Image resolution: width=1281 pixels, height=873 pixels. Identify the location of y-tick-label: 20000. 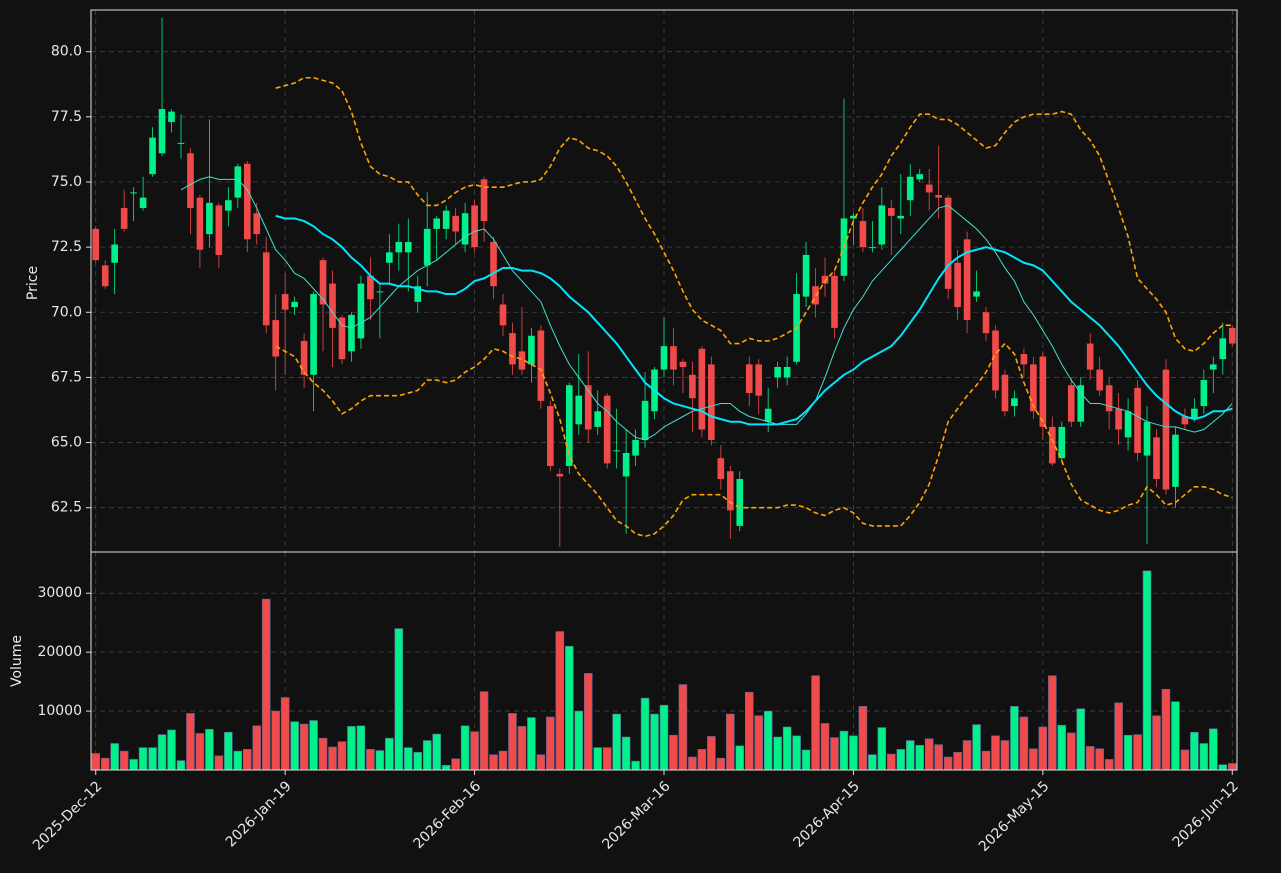
(59, 652).